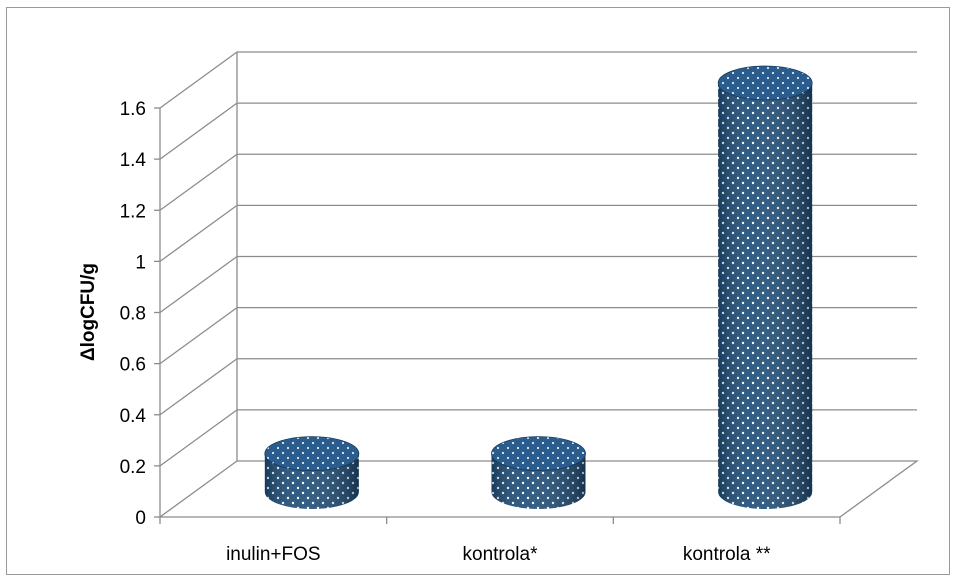 This screenshot has width=958, height=581. What do you see at coordinates (133, 160) in the screenshot?
I see `y-tick-label: 1.4` at bounding box center [133, 160].